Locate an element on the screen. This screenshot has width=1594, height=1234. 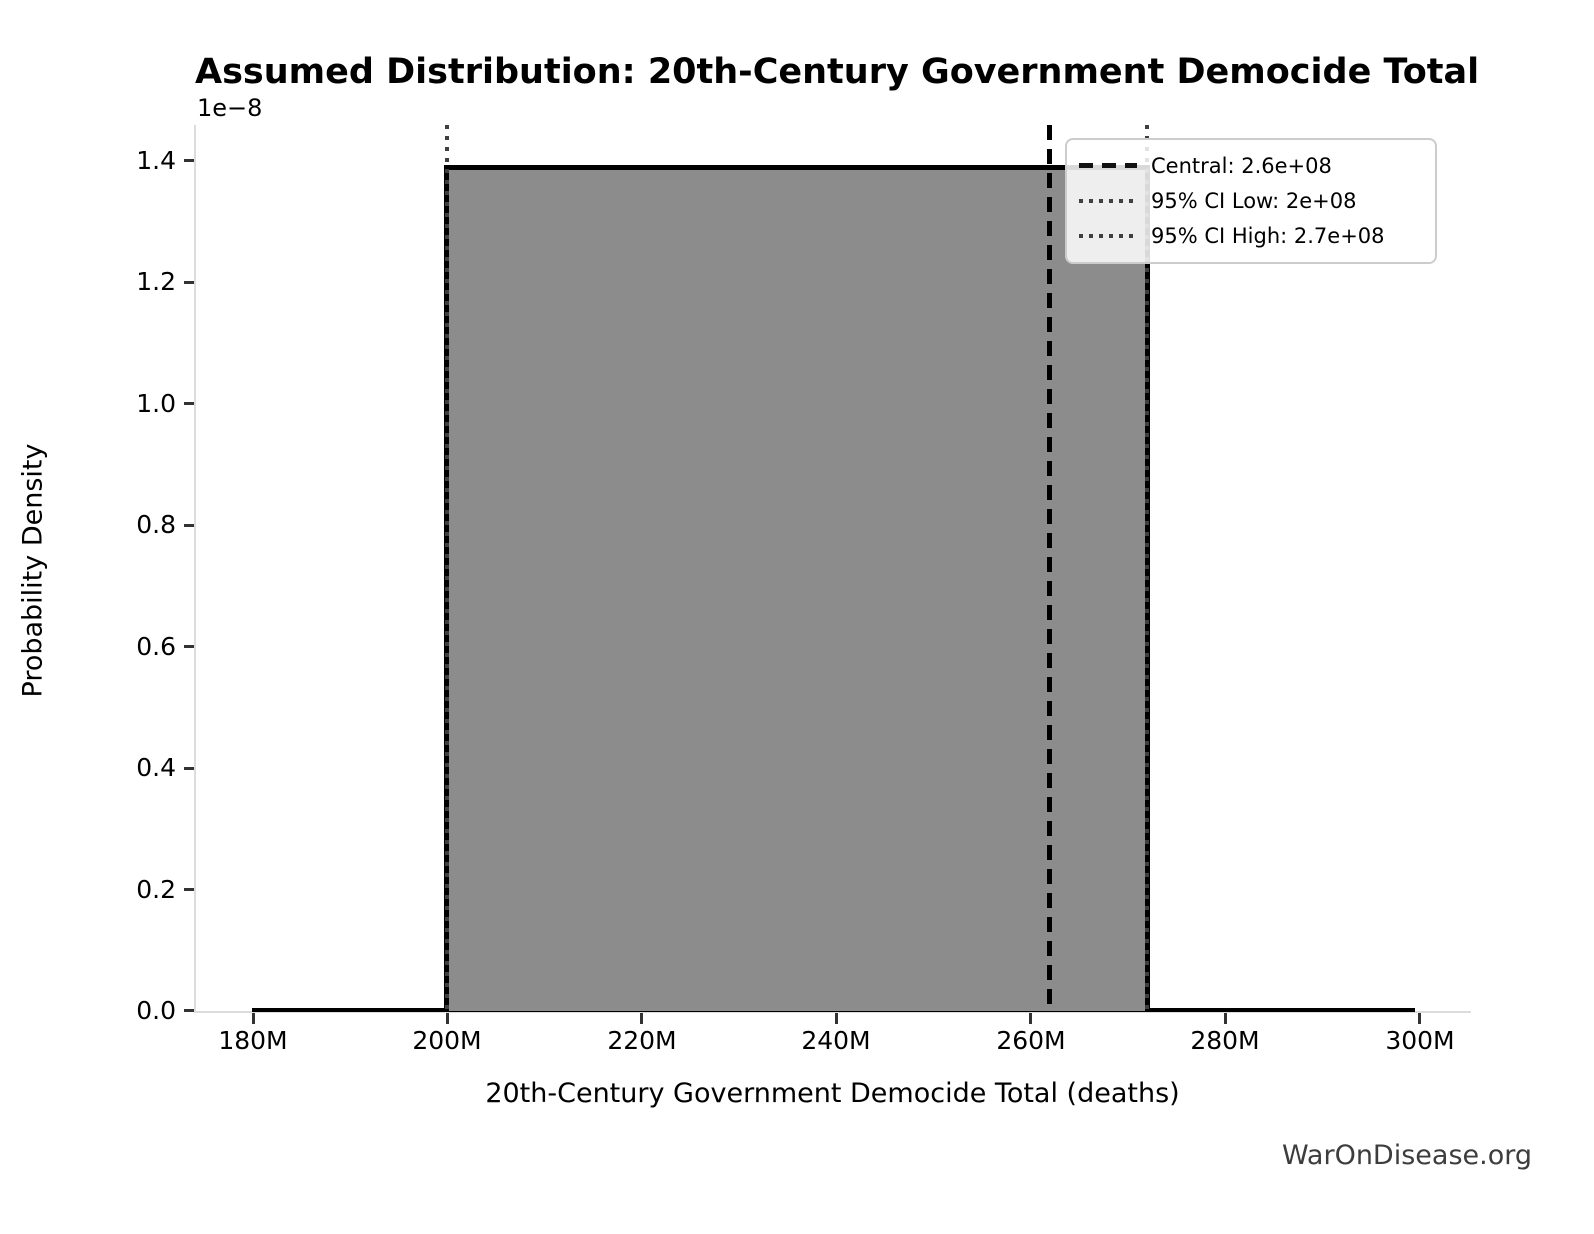
y-tick-label: 0.4 is located at coordinates (156, 767).